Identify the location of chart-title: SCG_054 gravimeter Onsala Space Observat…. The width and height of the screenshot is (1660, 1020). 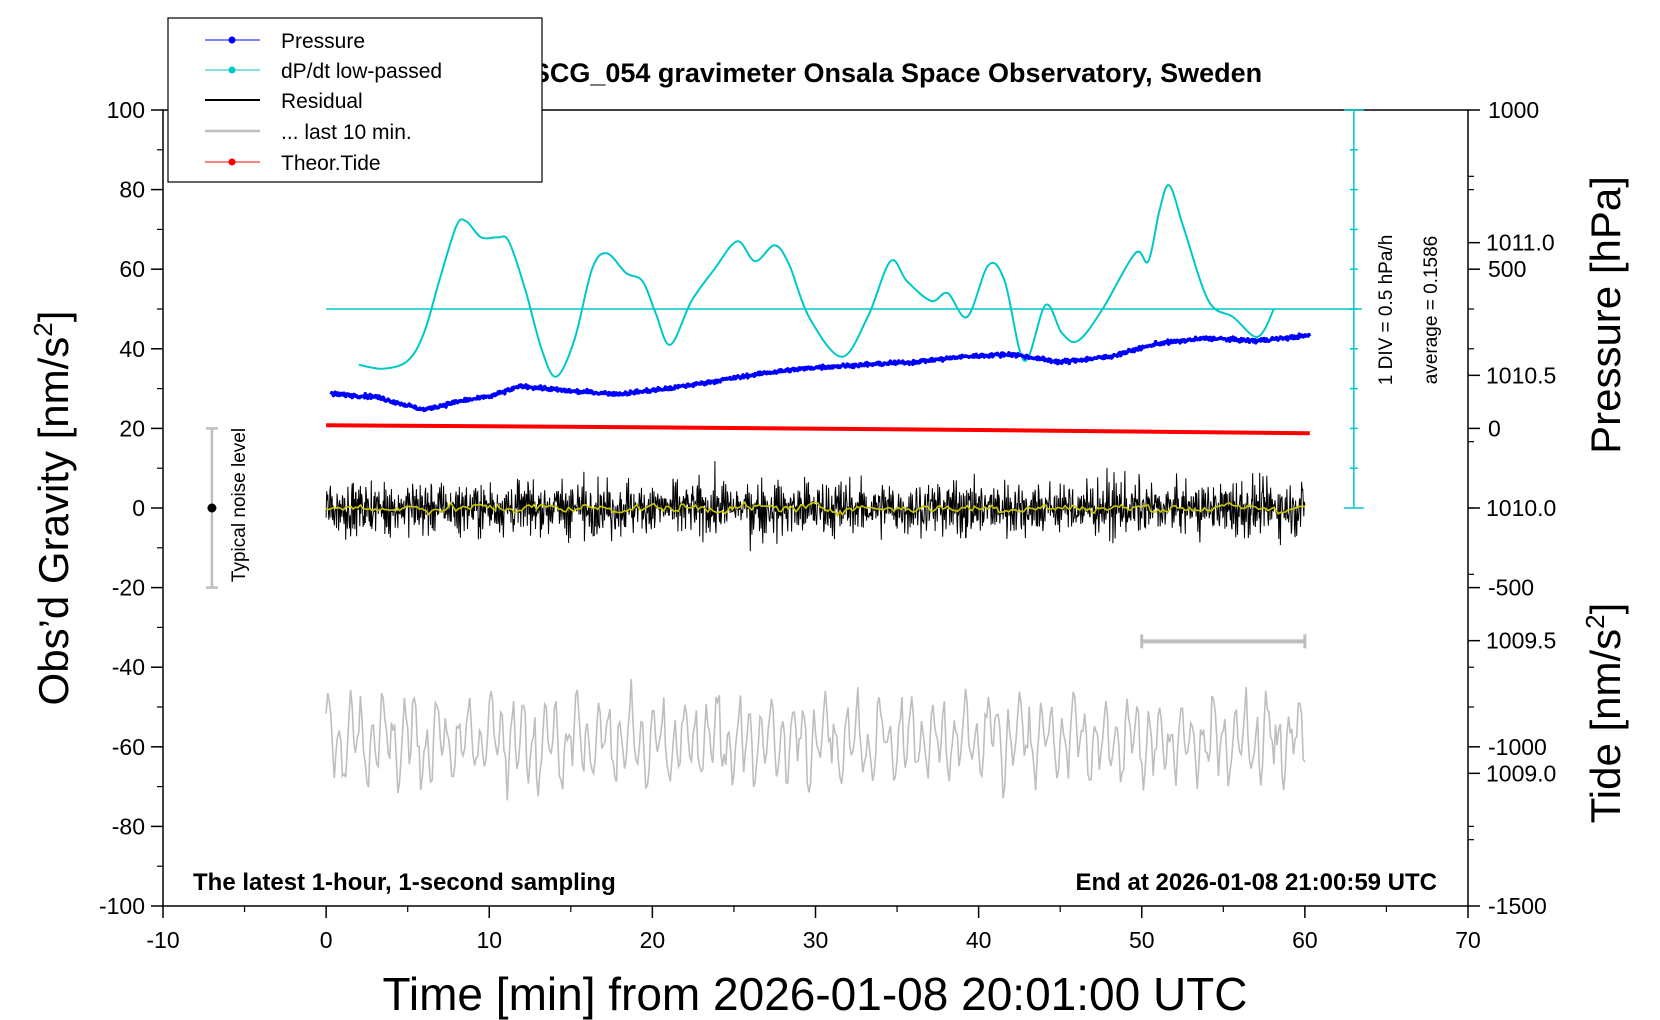
(897, 73).